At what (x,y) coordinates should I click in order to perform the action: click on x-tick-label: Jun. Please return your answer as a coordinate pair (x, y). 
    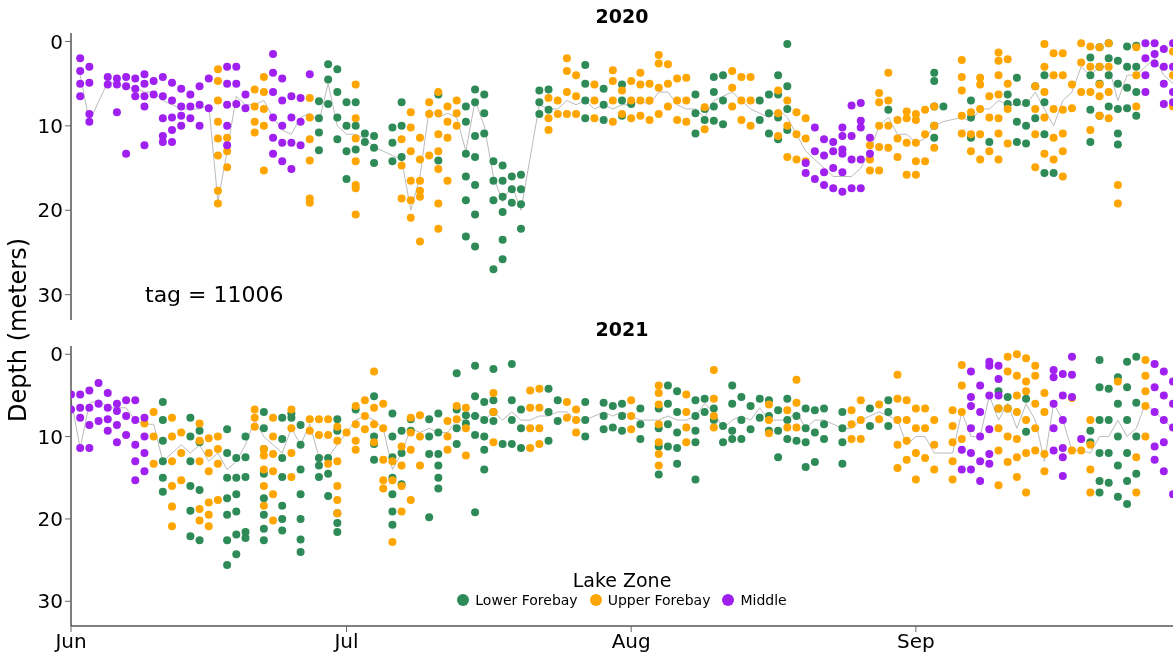
    Looking at the image, I should click on (70, 641).